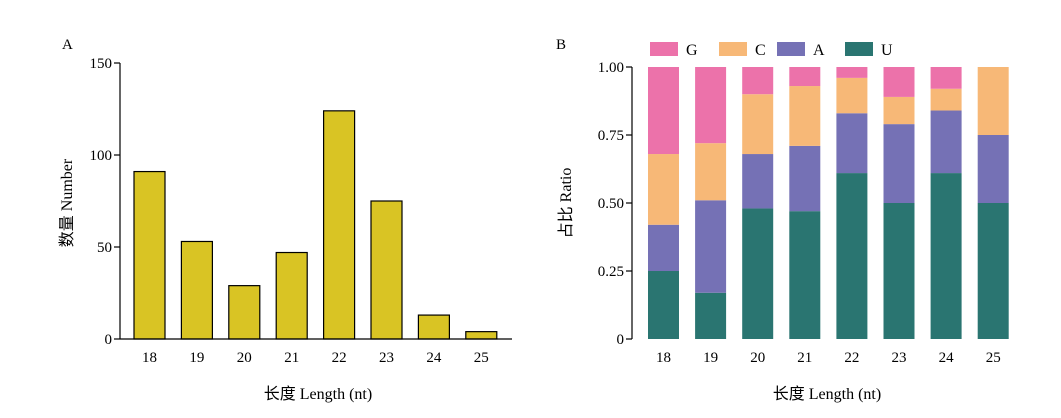 The image size is (1061, 418). I want to click on bar-20-U, so click(758, 273).